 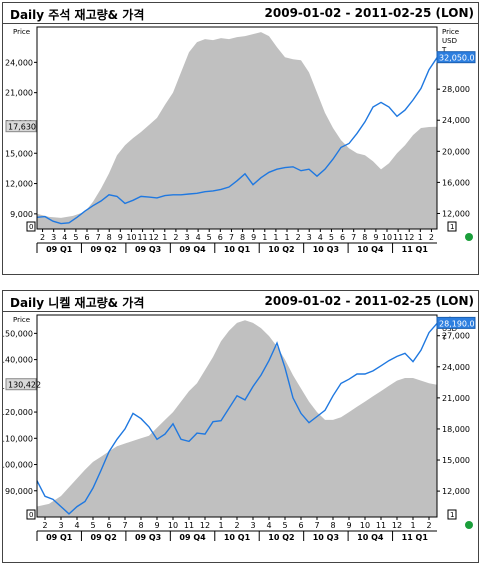 I want to click on chart-title: Daily 니켈 재고량& 가격, so click(x=77, y=303).